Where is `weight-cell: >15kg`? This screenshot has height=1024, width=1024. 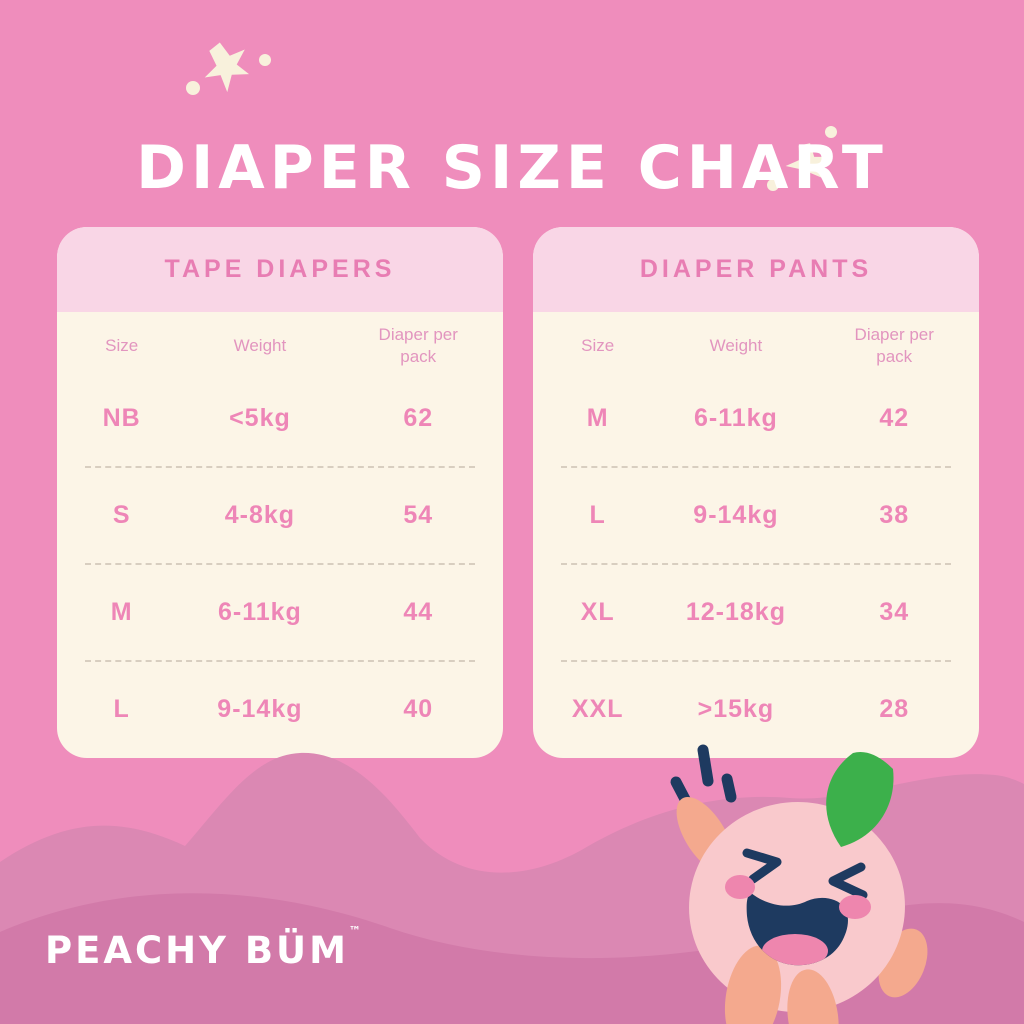
weight-cell: >15kg is located at coordinates (736, 709).